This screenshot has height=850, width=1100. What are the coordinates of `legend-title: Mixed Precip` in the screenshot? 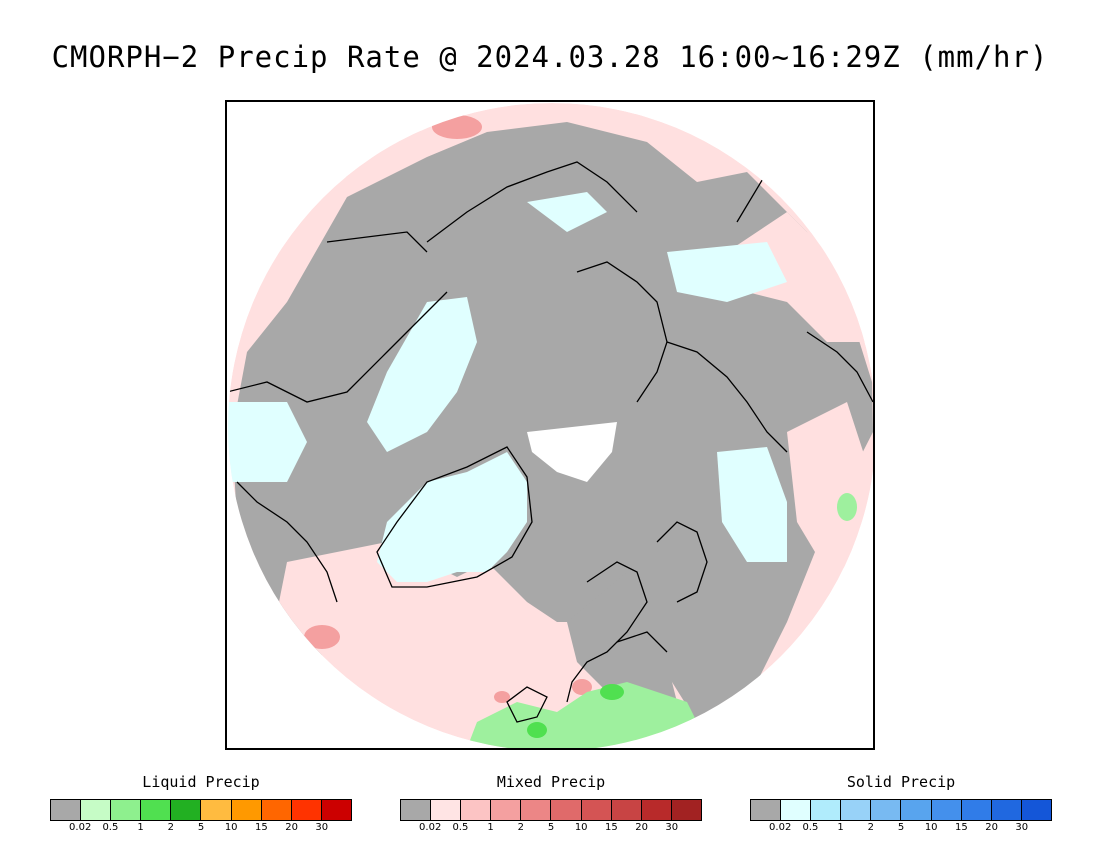 It's located at (551, 782).